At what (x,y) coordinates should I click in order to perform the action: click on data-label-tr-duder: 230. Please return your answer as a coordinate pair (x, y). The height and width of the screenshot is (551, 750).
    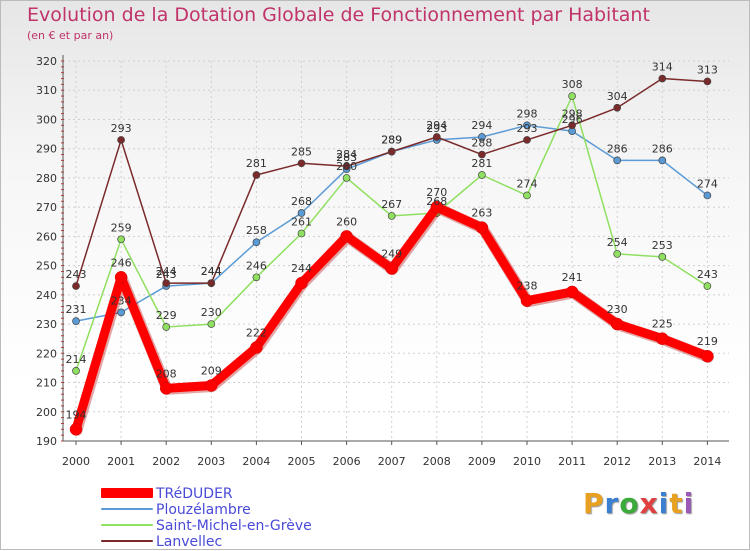
    Looking at the image, I should click on (617, 309).